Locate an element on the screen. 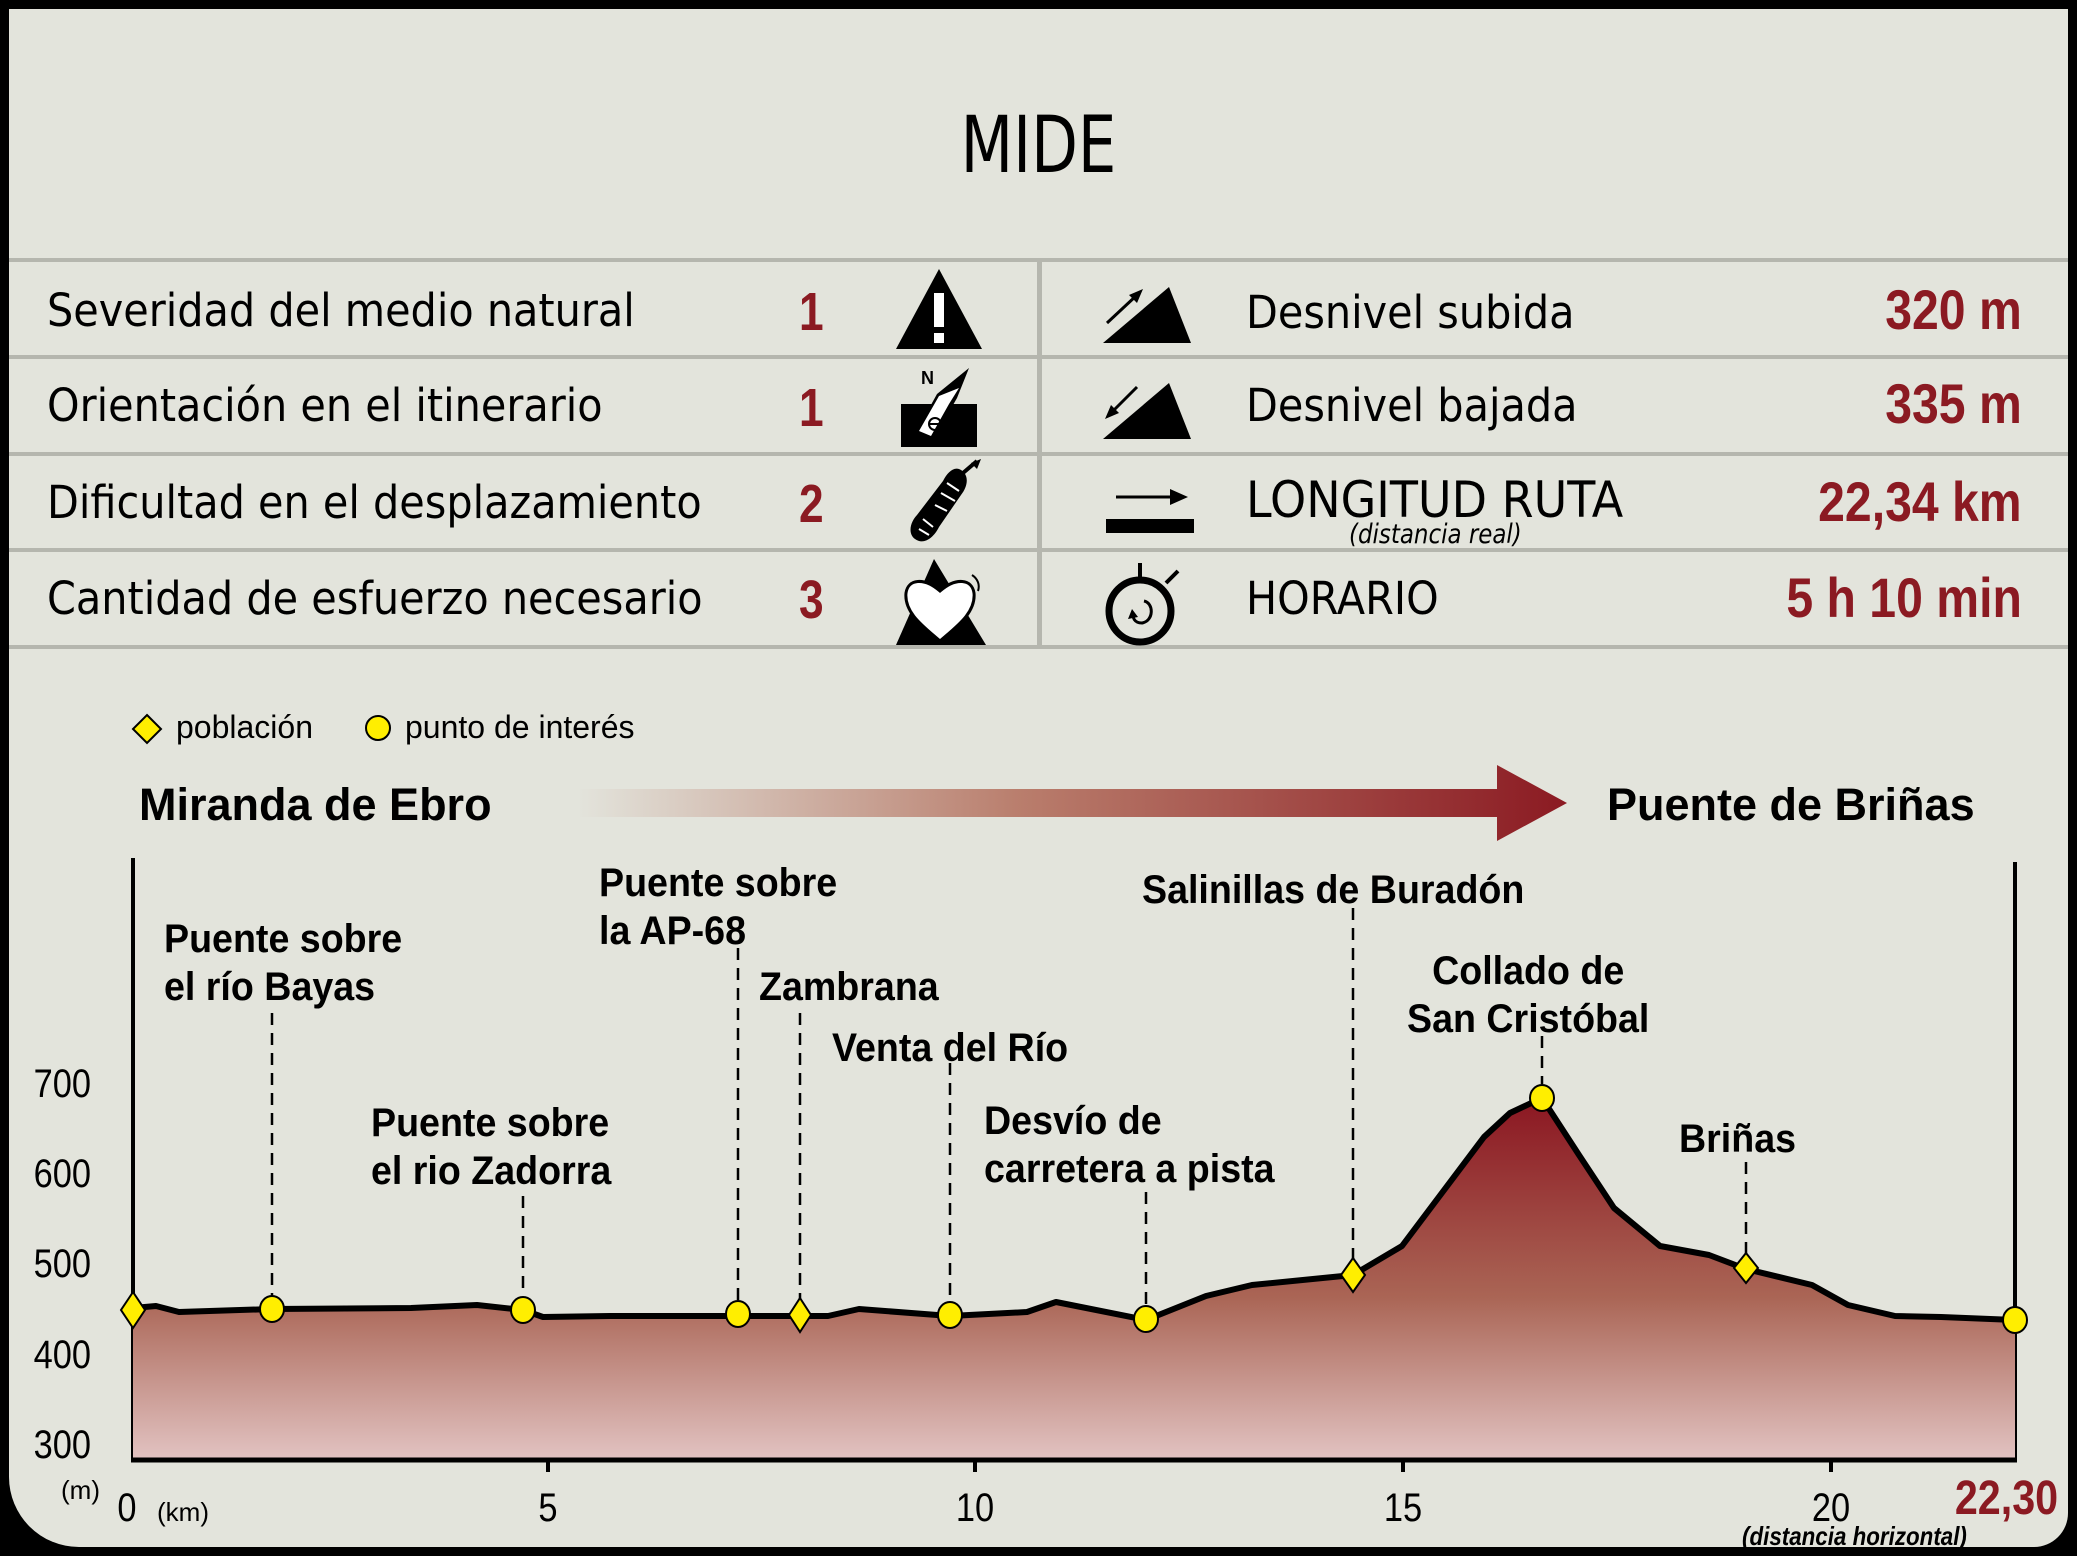 The height and width of the screenshot is (1556, 2077). column-divider is located at coordinates (1039, 453).